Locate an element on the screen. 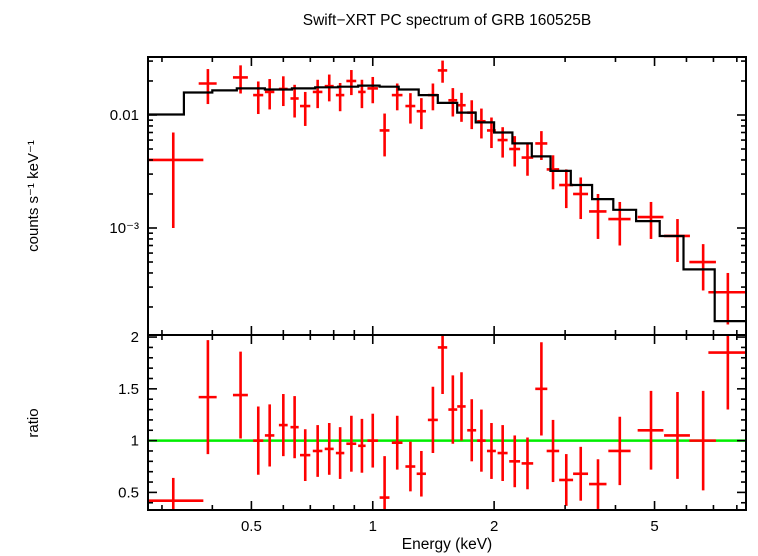 The width and height of the screenshot is (758, 556). y-axis-label-counts: counts s⁻¹ keV⁻¹ is located at coordinates (33, 196).